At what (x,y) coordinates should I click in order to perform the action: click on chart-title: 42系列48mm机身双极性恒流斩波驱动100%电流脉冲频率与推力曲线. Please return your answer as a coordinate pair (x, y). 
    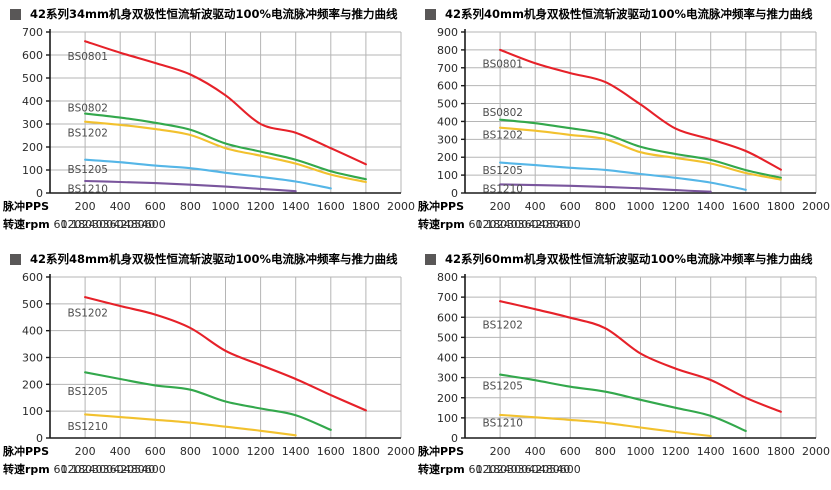
    Looking at the image, I should click on (214, 259).